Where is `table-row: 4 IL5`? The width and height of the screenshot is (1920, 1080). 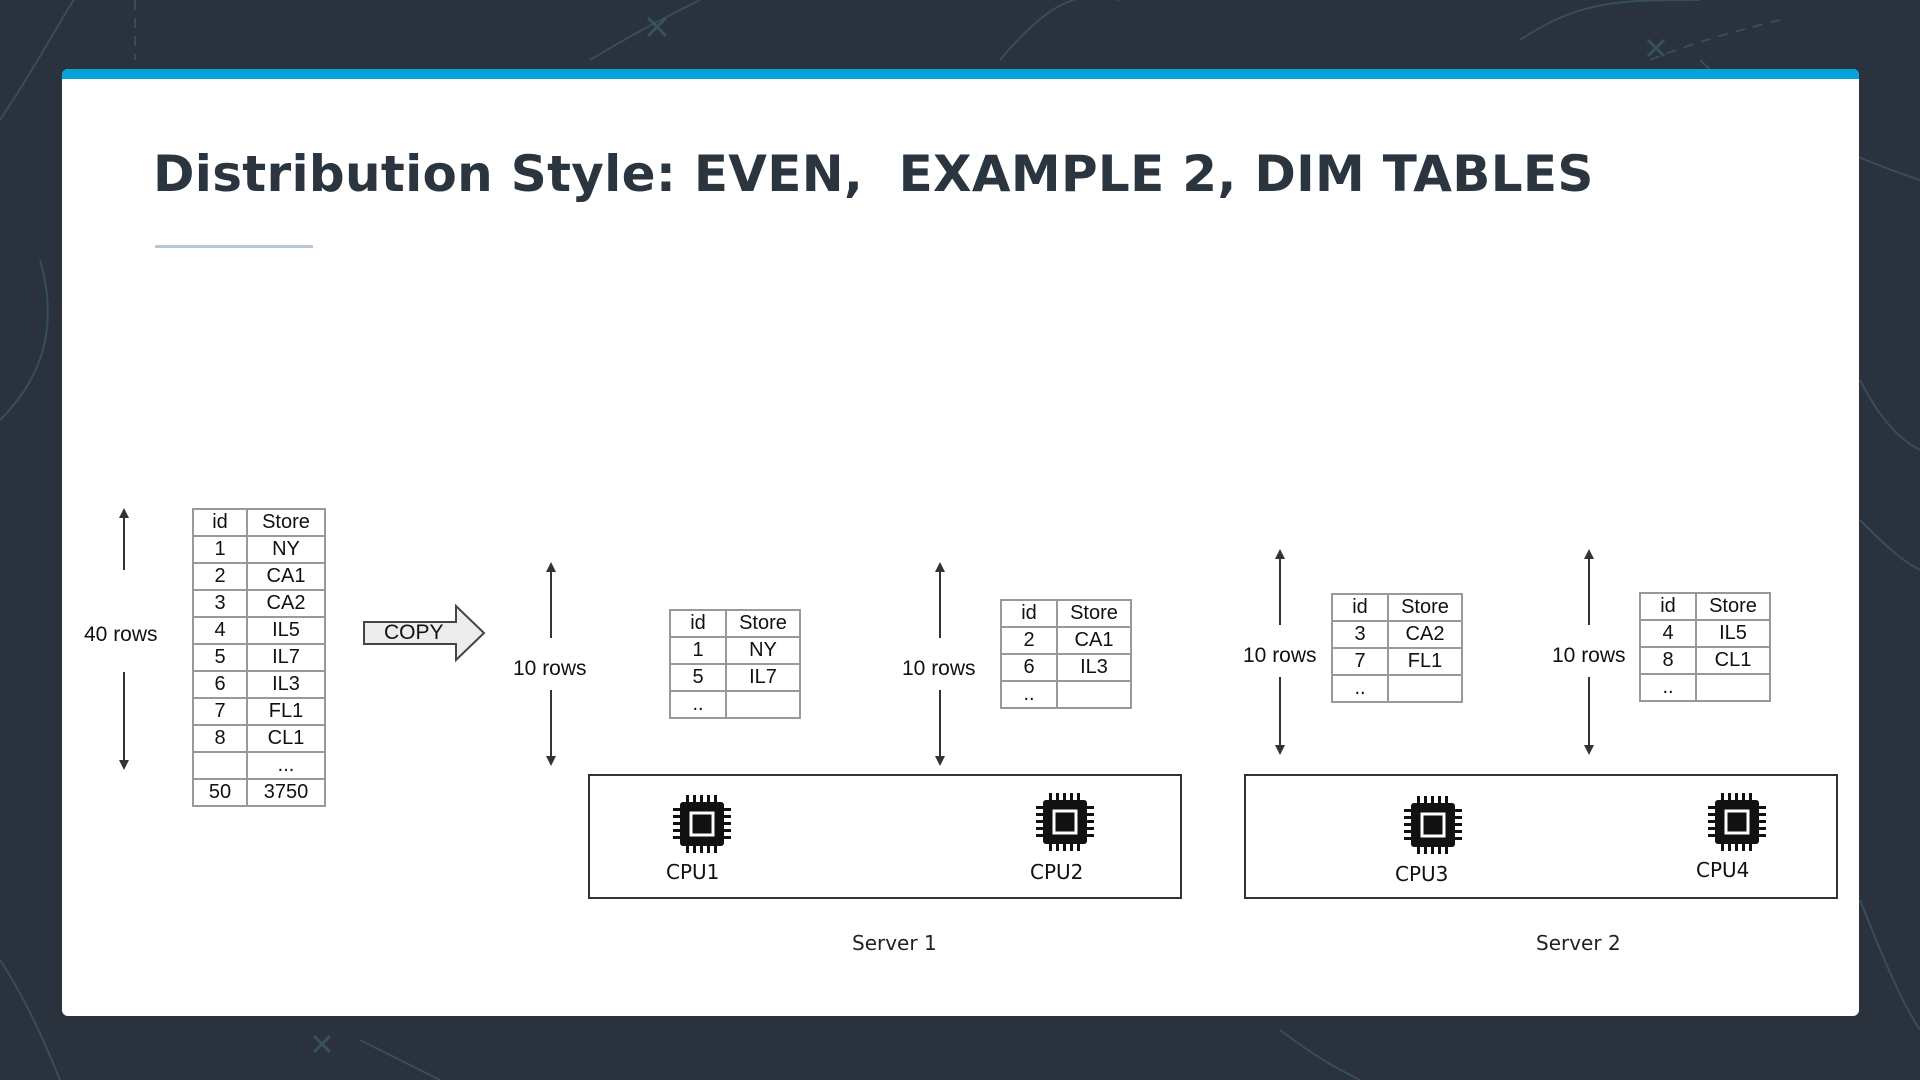
table-row: 4 IL5 is located at coordinates (1705, 633).